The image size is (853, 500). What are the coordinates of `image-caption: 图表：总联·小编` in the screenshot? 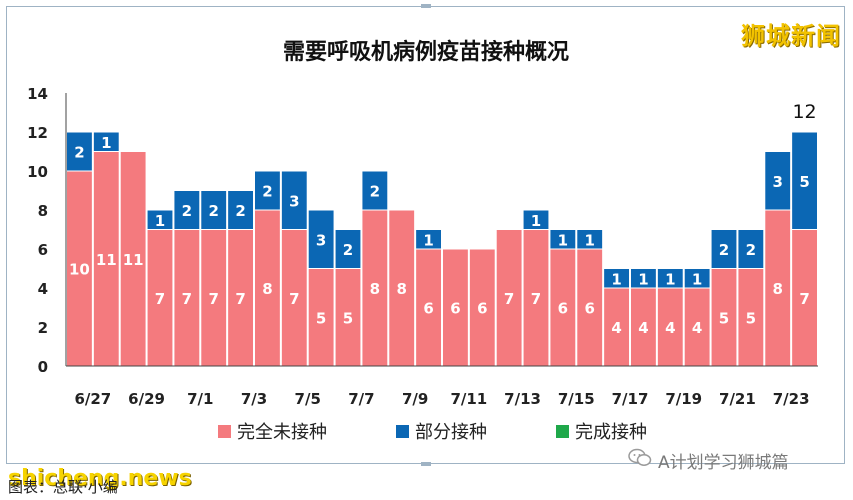 It's located at (63, 487).